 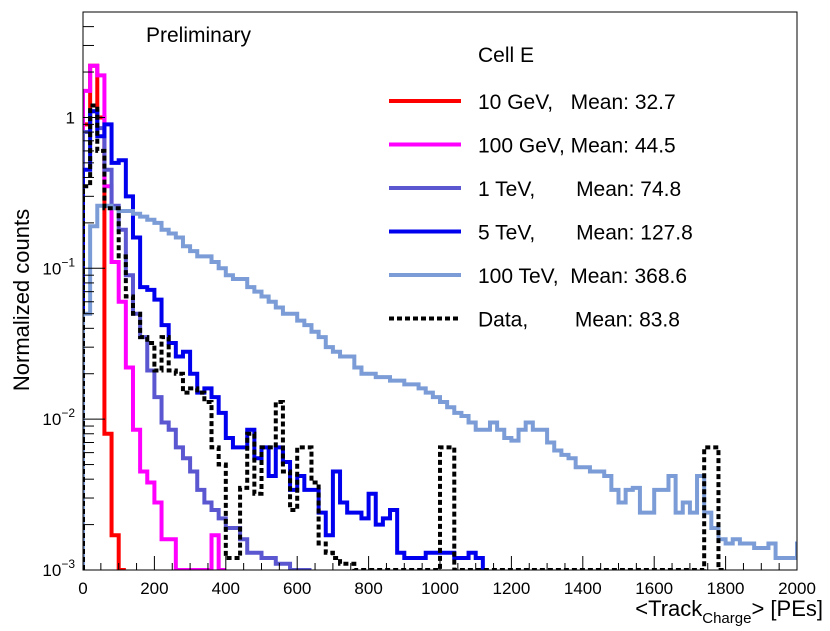 What do you see at coordinates (297, 588) in the screenshot?
I see `x-tick-label: 600` at bounding box center [297, 588].